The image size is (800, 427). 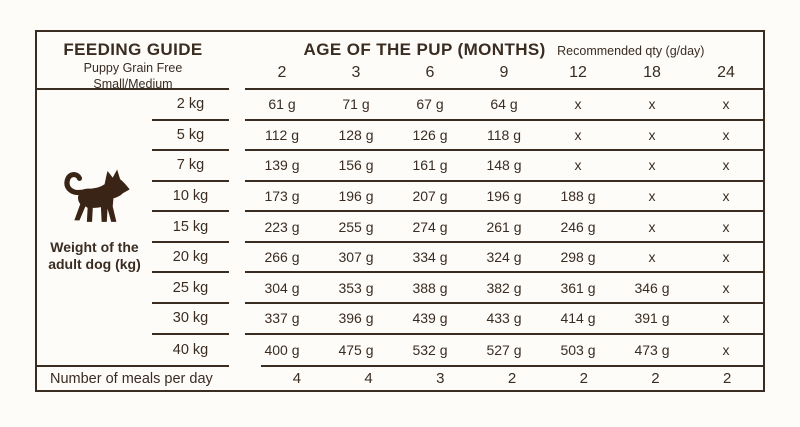 I want to click on qty-cell: 324 g, so click(x=504, y=257).